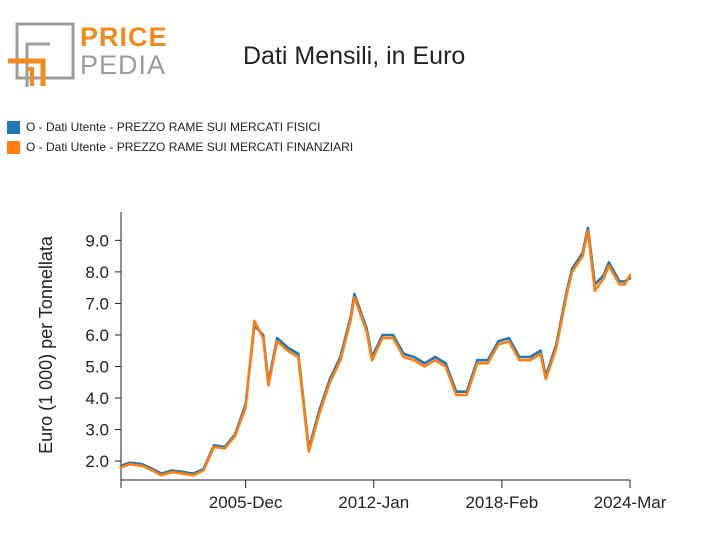 The height and width of the screenshot is (555, 712). What do you see at coordinates (97, 461) in the screenshot?
I see `y-tick-label: 2.0` at bounding box center [97, 461].